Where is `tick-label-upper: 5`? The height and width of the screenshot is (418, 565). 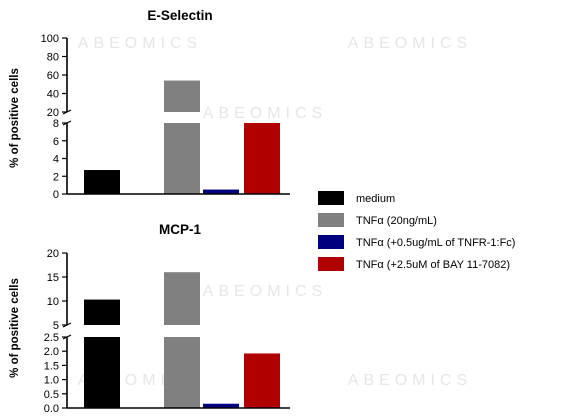
tick-label-upper: 5 is located at coordinates (56, 326).